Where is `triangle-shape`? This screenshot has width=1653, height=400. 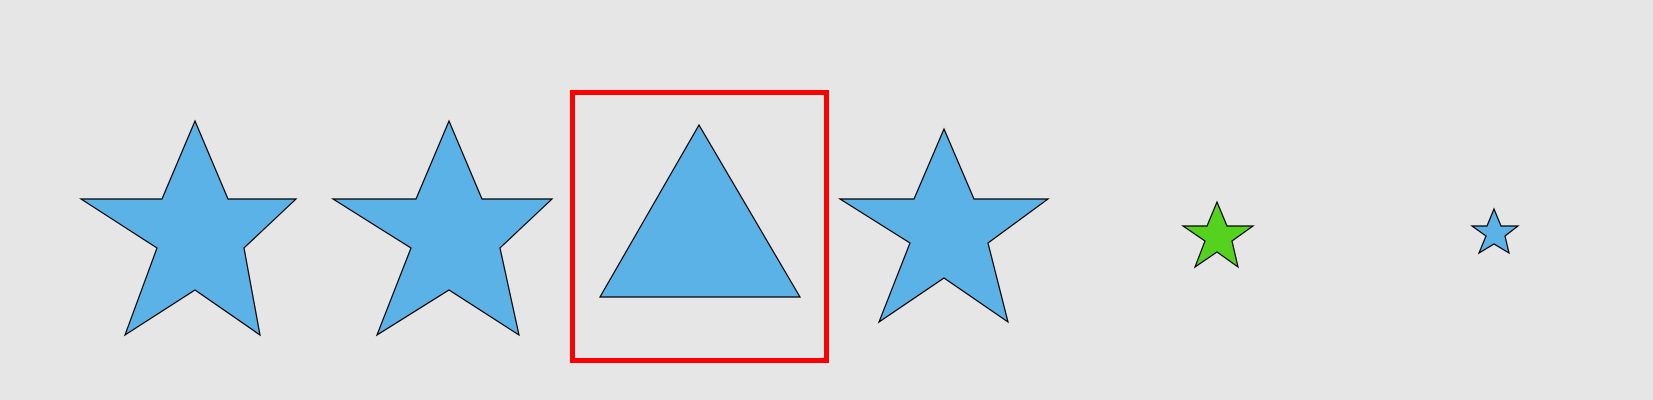 triangle-shape is located at coordinates (700, 210).